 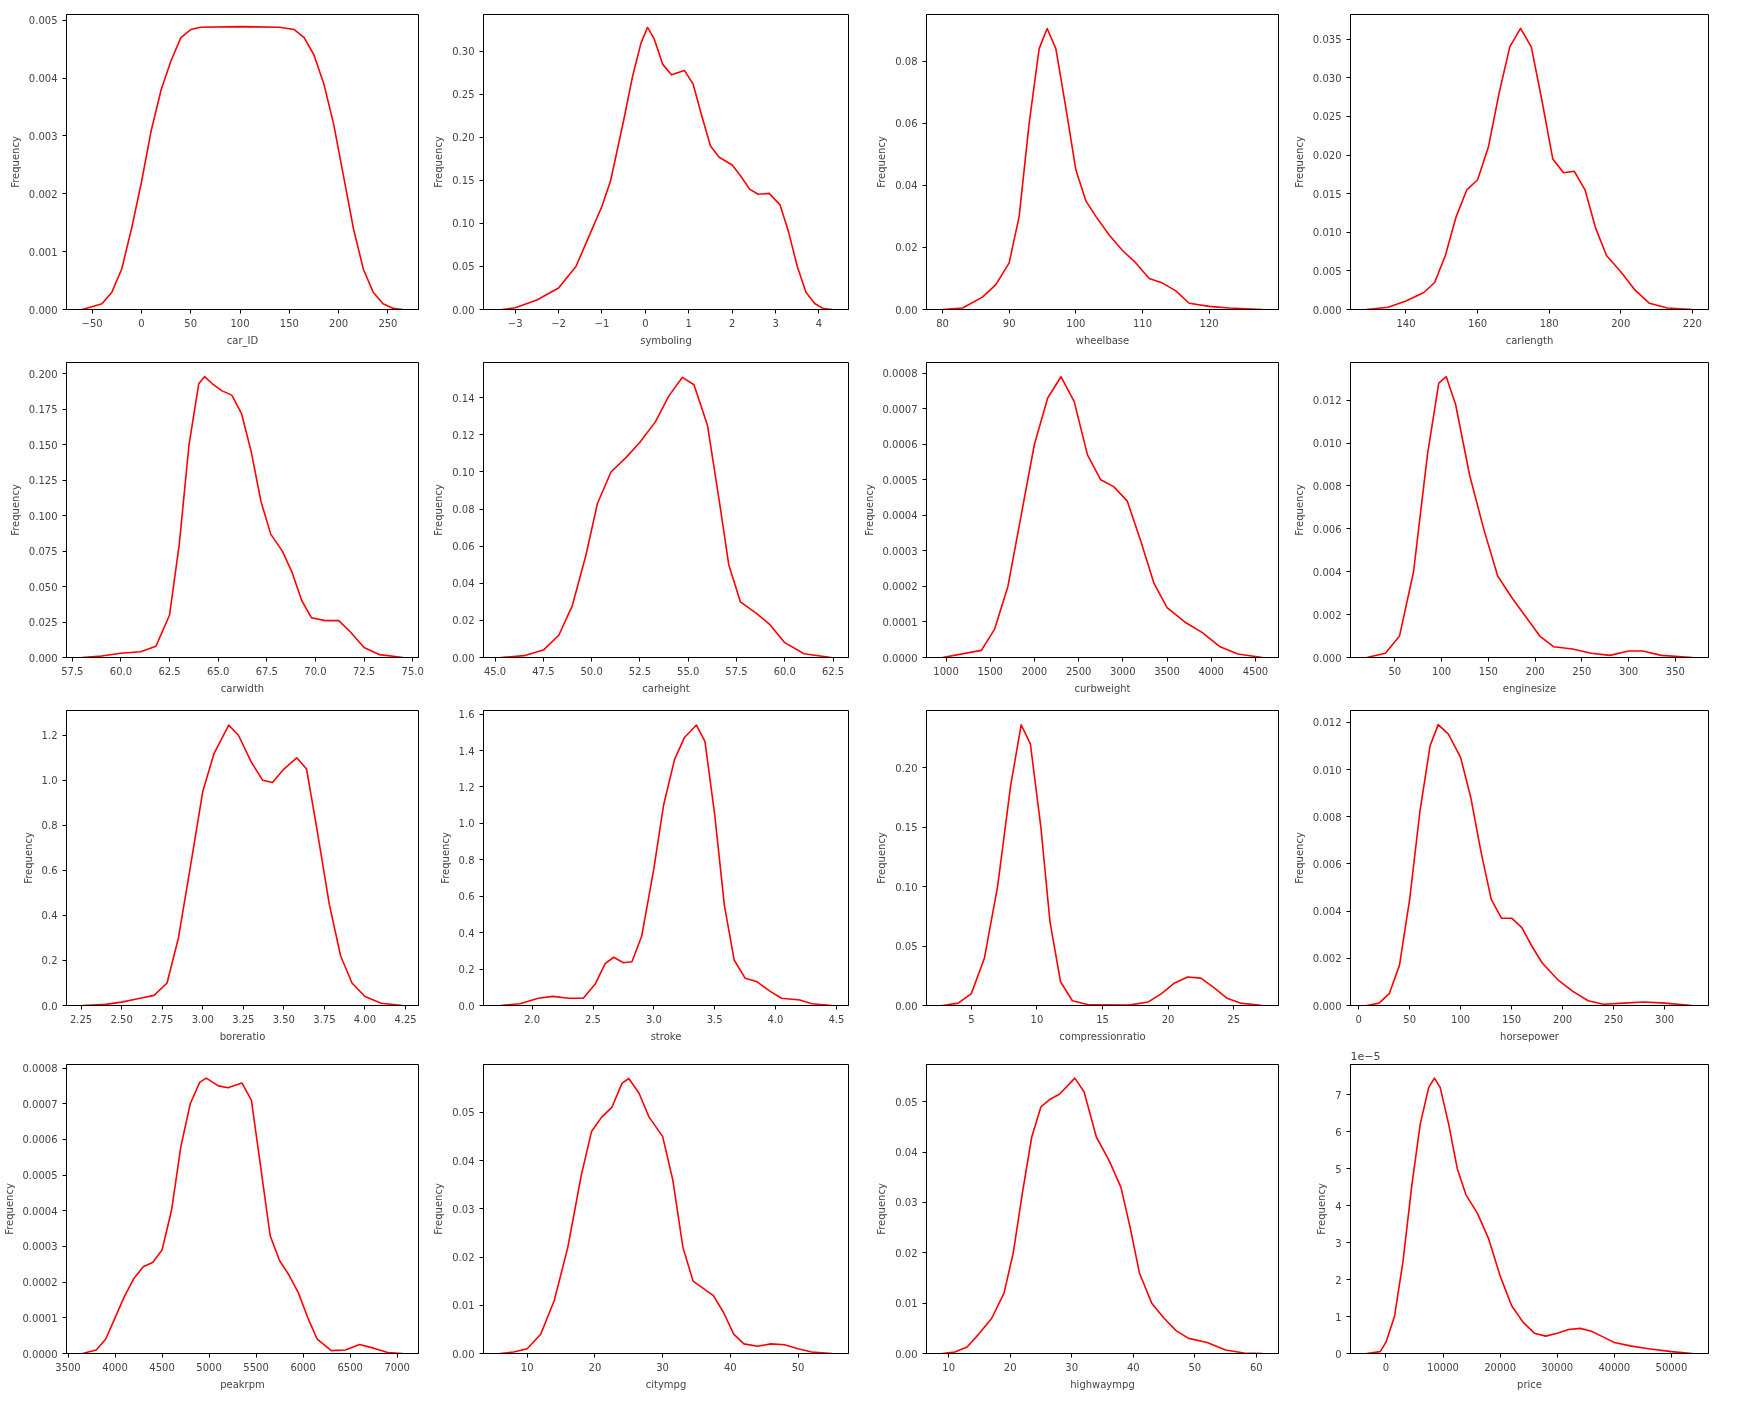 What do you see at coordinates (730, 1367) in the screenshot?
I see `x-tick-label: 40` at bounding box center [730, 1367].